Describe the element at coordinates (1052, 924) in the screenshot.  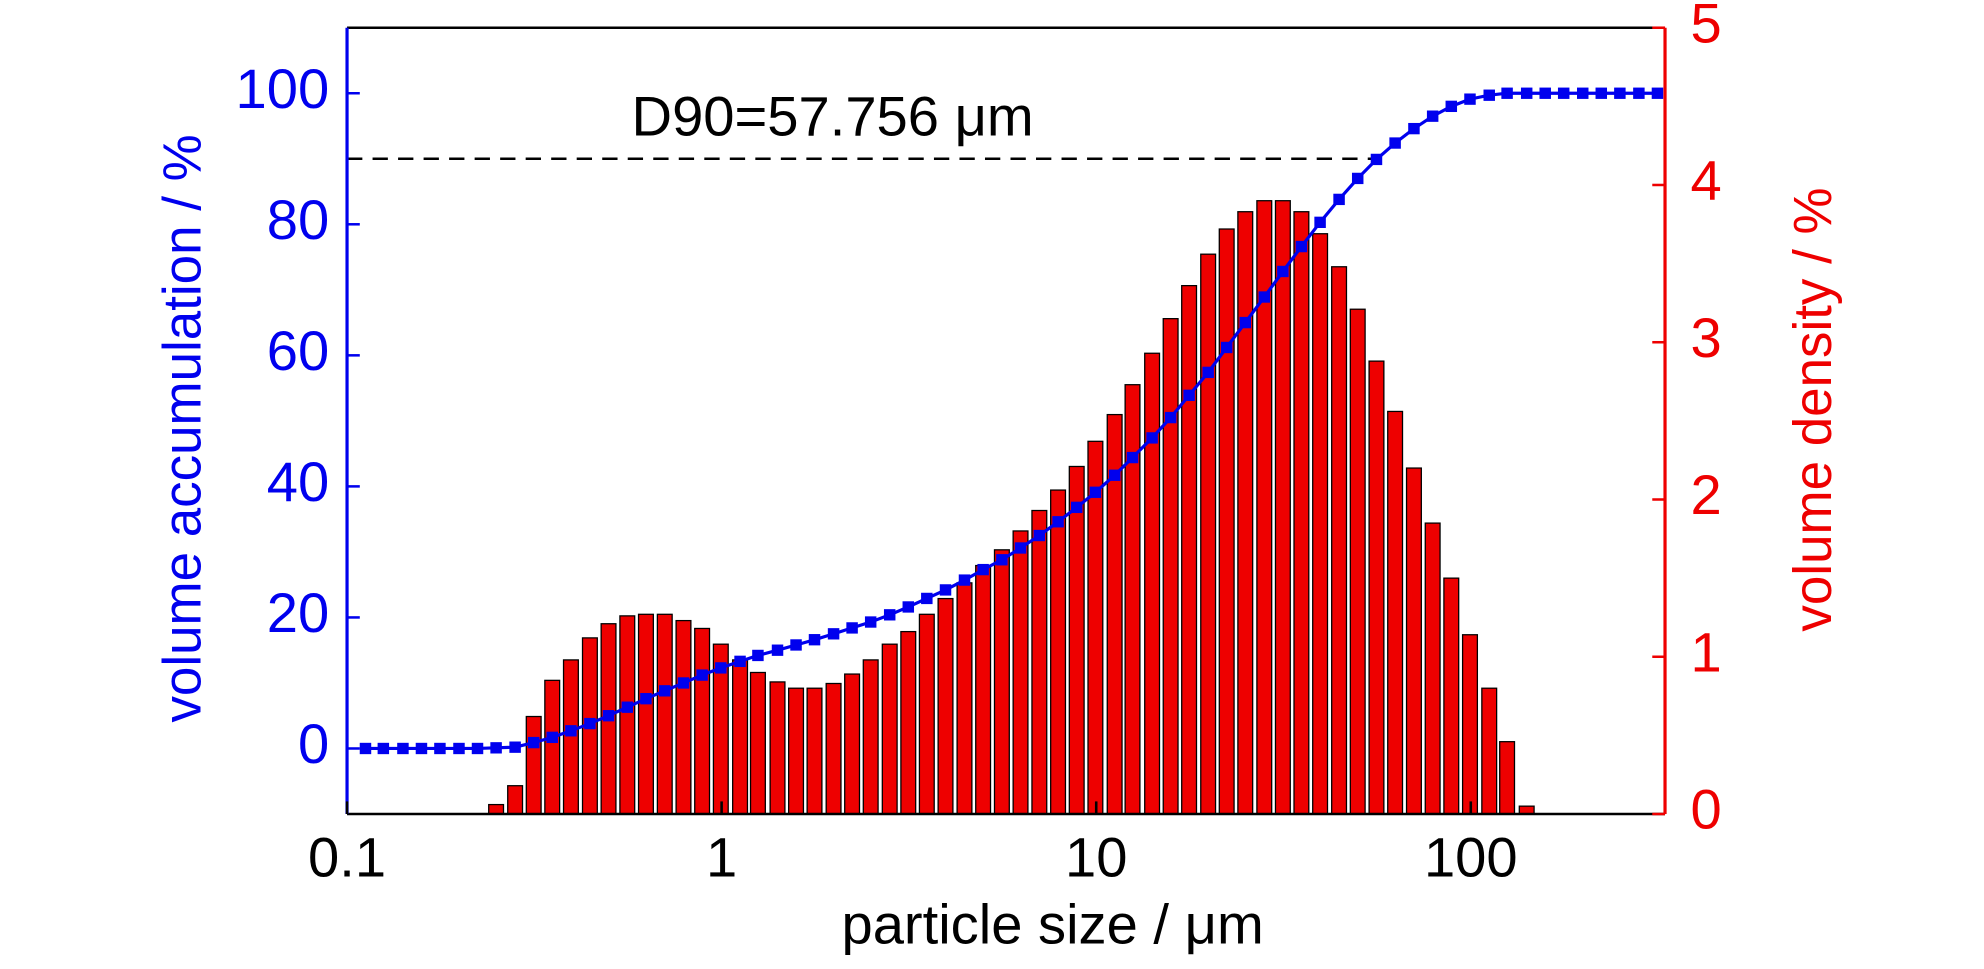
I see `x-axis-label: particle size / μm` at that location.